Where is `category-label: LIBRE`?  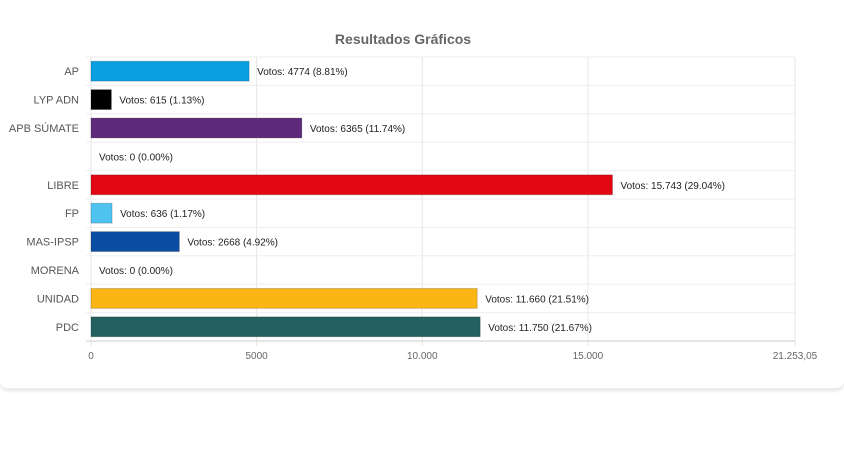 category-label: LIBRE is located at coordinates (63, 186).